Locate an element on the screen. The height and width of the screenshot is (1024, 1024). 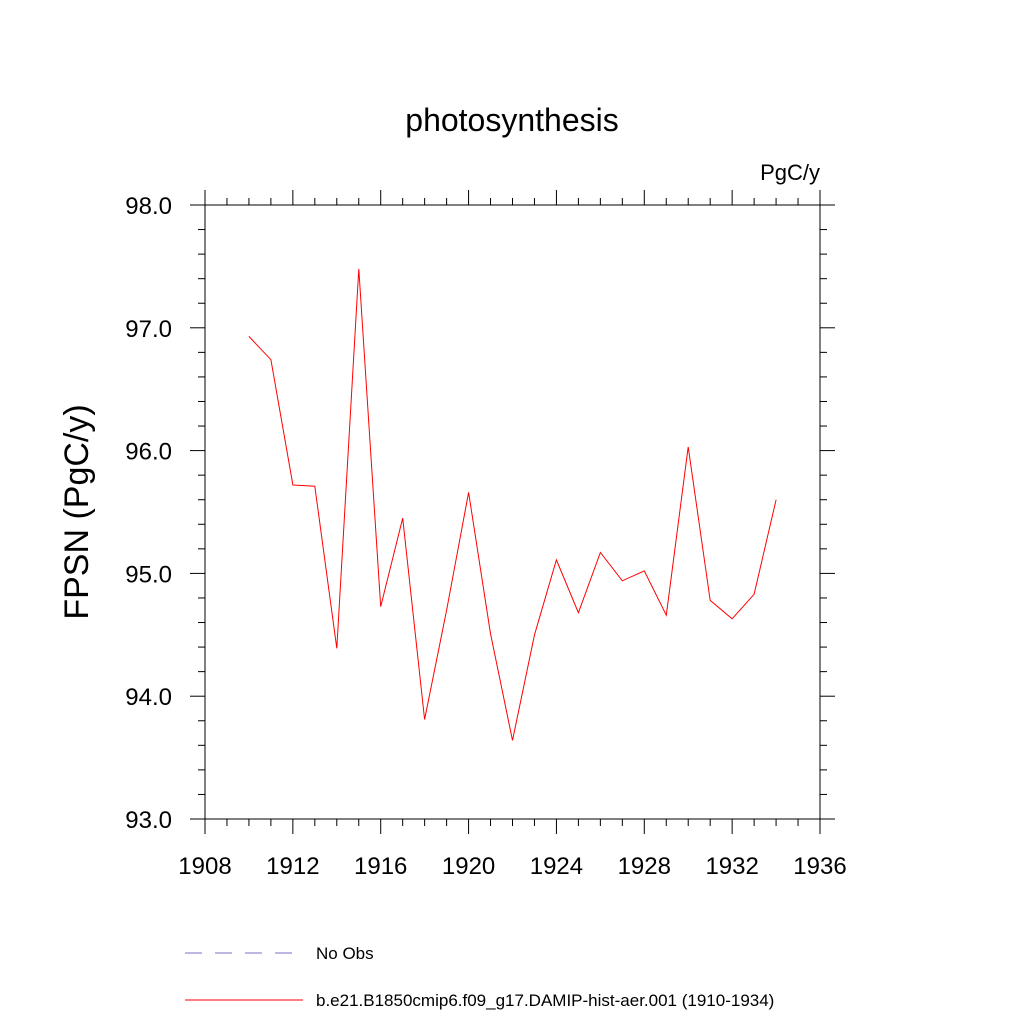
x-tick-label: 1936 is located at coordinates (819, 866).